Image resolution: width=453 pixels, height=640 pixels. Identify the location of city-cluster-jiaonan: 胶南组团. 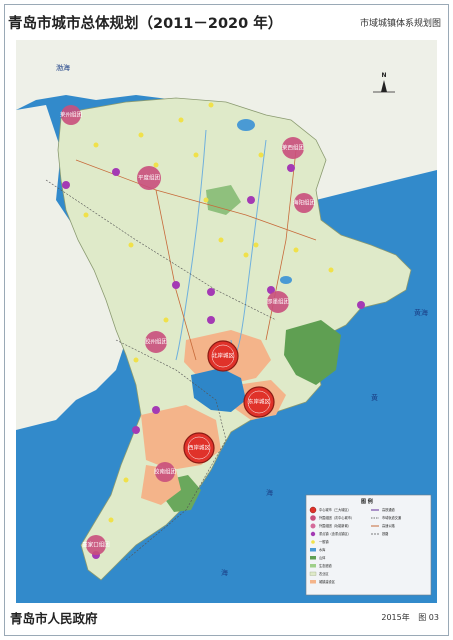
(165, 472).